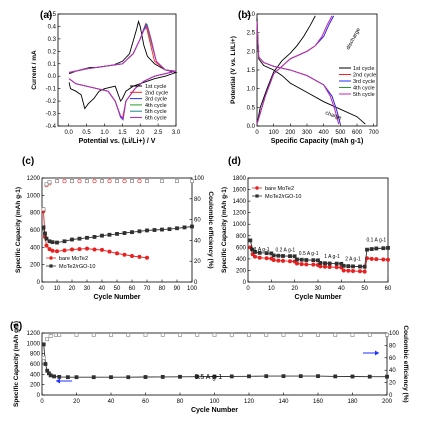  What do you see at coordinates (271, 289) in the screenshot?
I see `x-tick-label: 10` at bounding box center [271, 289].